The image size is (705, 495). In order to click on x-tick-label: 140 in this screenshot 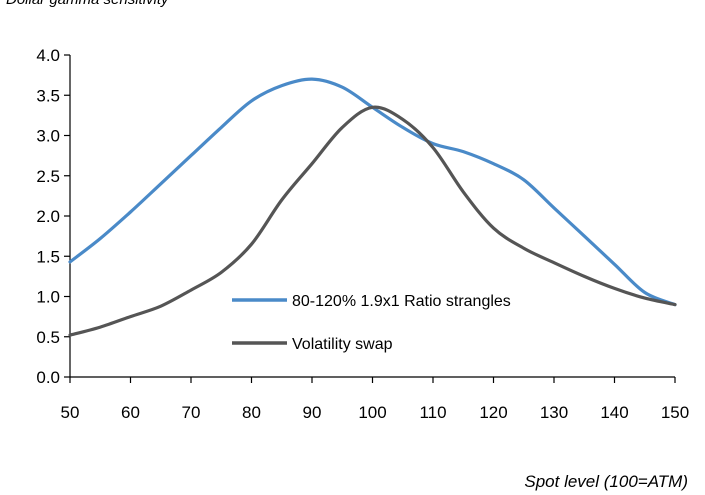, I will do `click(614, 412)`.